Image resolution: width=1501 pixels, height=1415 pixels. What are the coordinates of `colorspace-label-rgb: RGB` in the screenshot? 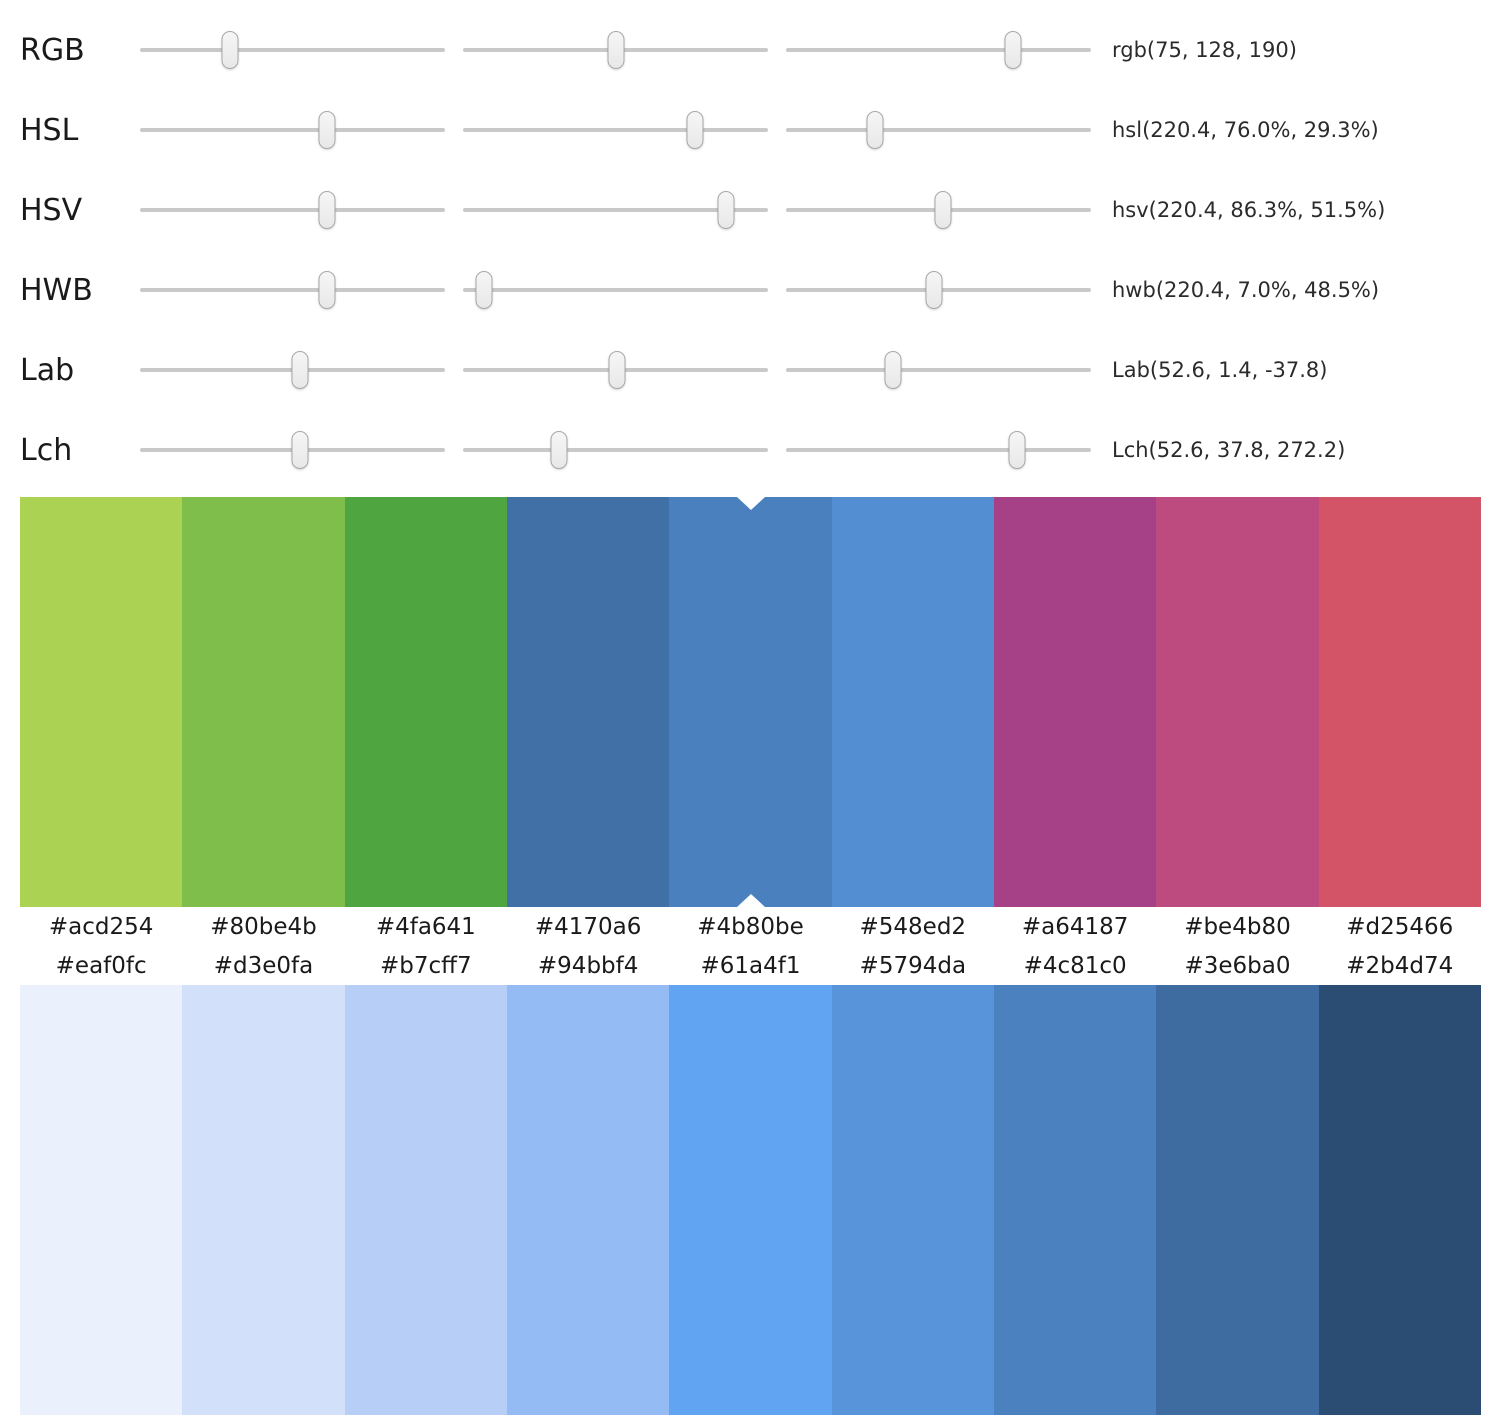 It's located at (52, 50).